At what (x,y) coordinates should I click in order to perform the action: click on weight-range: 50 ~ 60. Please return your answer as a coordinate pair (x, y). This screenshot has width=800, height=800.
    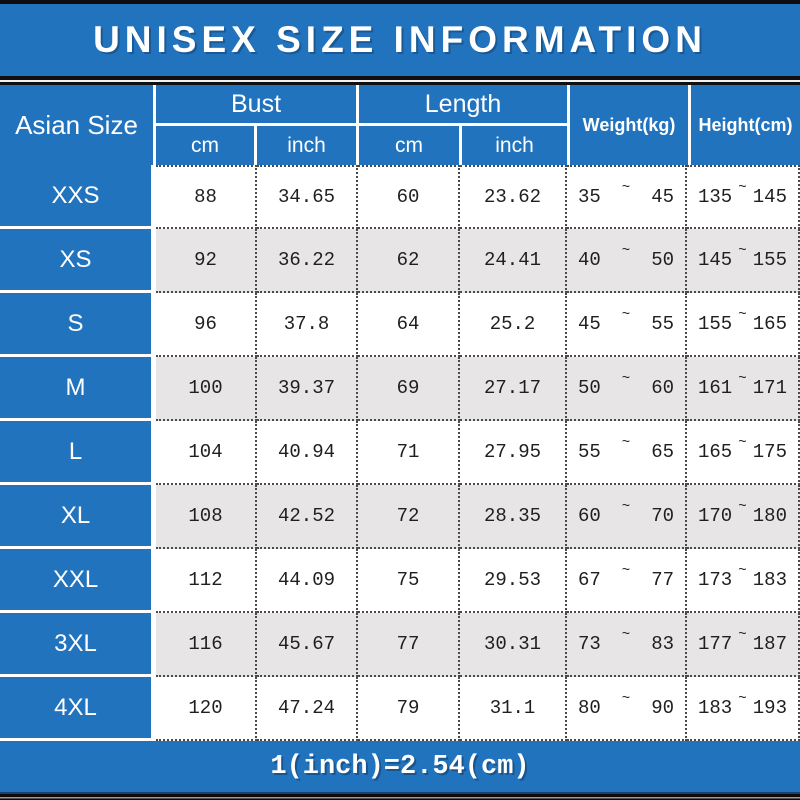
    Looking at the image, I should click on (627, 389).